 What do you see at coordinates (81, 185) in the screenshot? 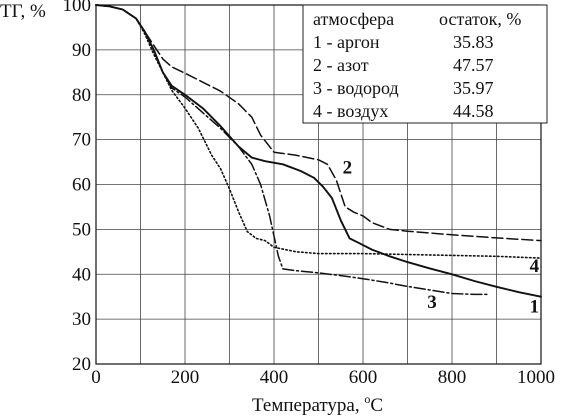
I see `y-tick-label: 60` at bounding box center [81, 185].